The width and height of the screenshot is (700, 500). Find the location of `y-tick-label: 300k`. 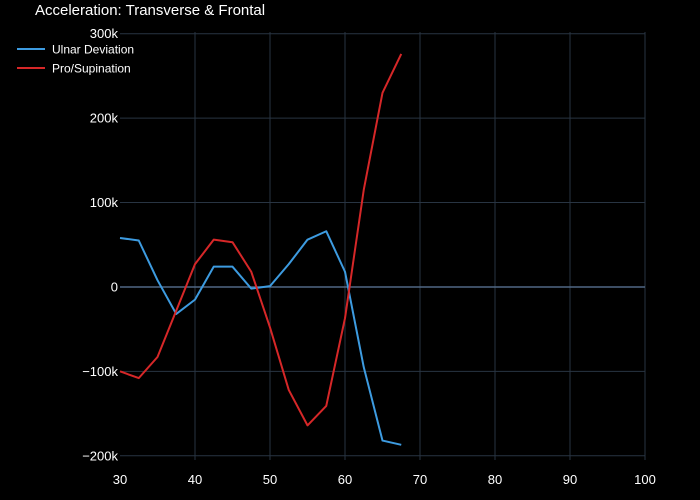

y-tick-label: 300k is located at coordinates (104, 33).